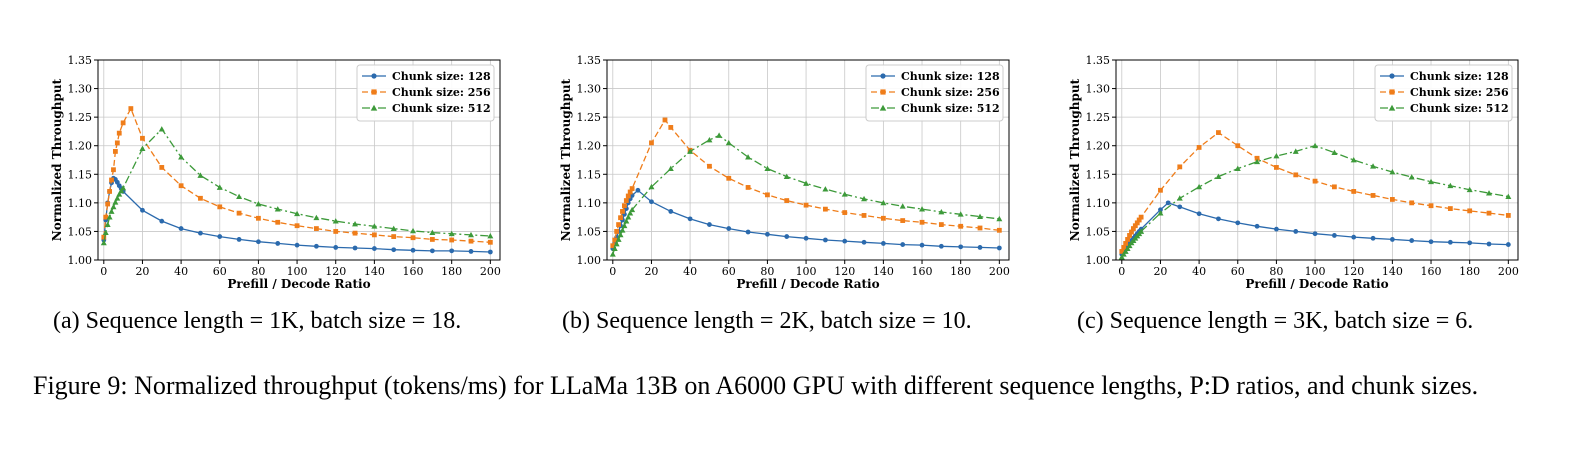 The image size is (1590, 461). What do you see at coordinates (1392, 271) in the screenshot?
I see `x-tick-label: 140` at bounding box center [1392, 271].